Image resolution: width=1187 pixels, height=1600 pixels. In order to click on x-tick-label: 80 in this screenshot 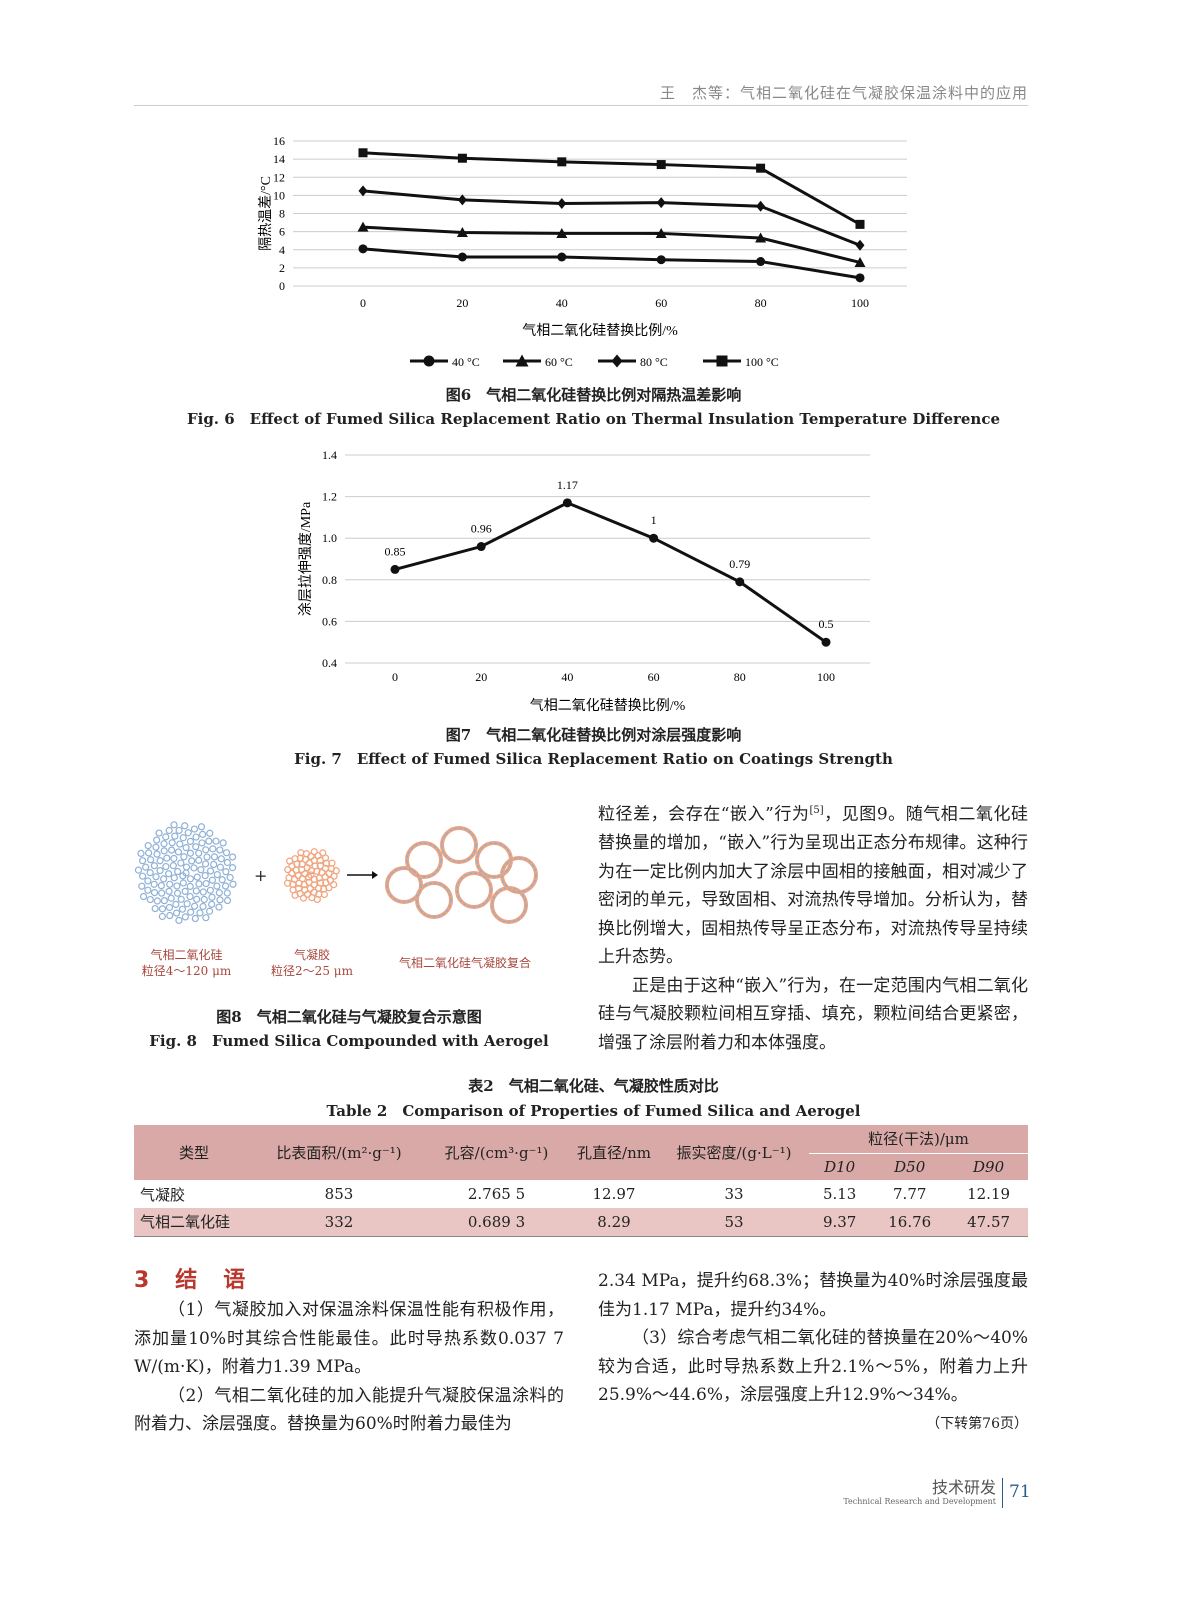, I will do `click(740, 677)`.